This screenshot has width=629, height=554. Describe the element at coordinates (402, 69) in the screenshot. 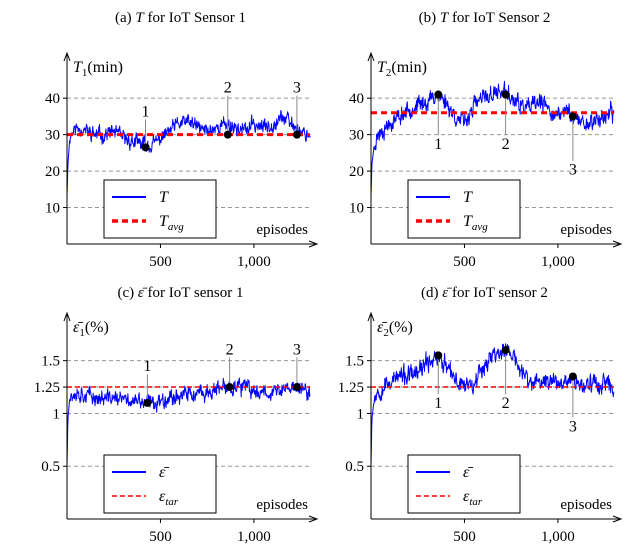

I see `y-axis-label: T2(min)` at that location.